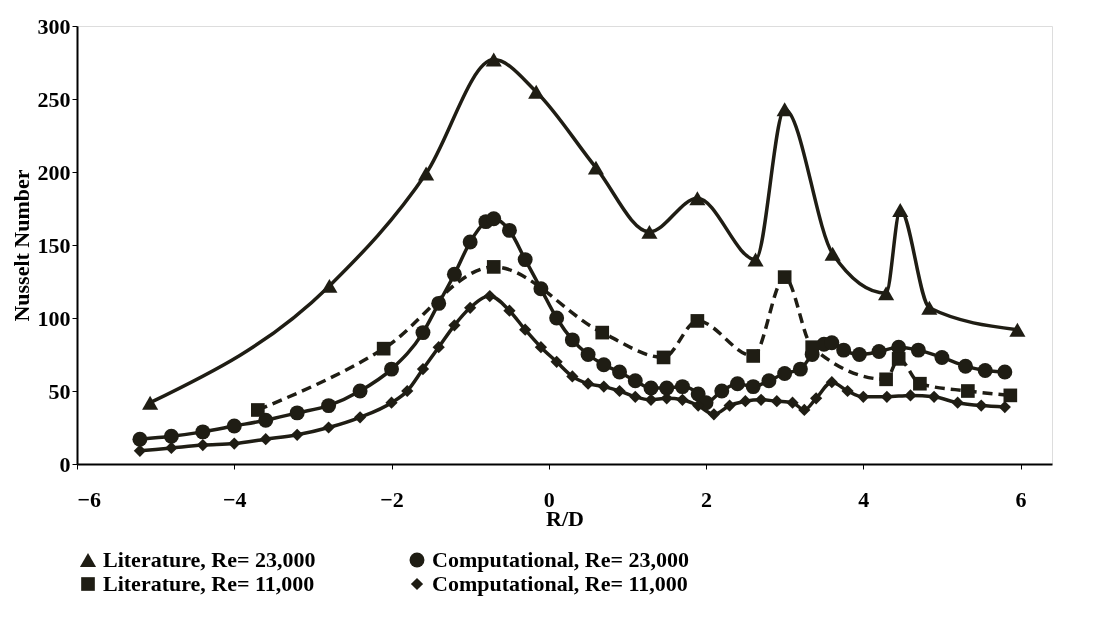 The image size is (1110, 618). I want to click on y-tick-label: 150, so click(54, 245).